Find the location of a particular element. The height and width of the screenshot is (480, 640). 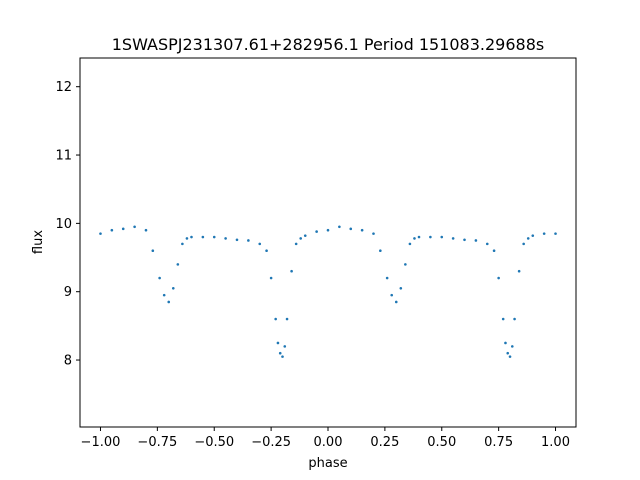

y-tick-label: 11 is located at coordinates (63, 156).